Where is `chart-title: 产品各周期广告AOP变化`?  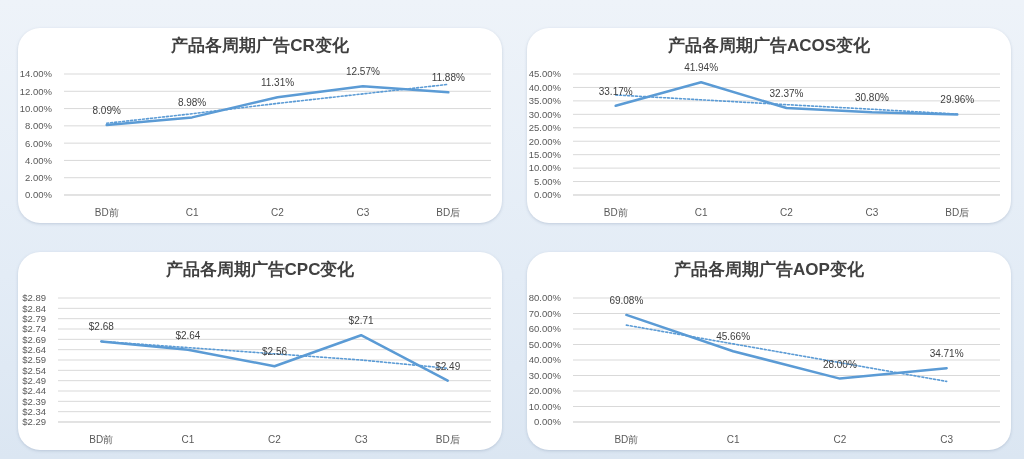
chart-title: 产品各周期广告AOP变化 is located at coordinates (769, 270).